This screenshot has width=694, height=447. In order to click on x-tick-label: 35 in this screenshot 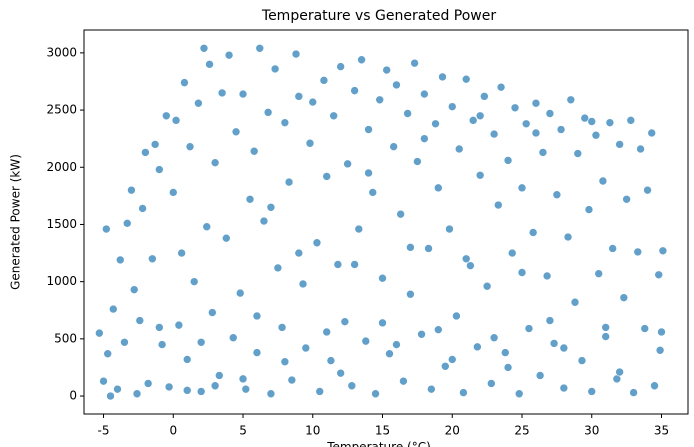, I will do `click(661, 431)`.